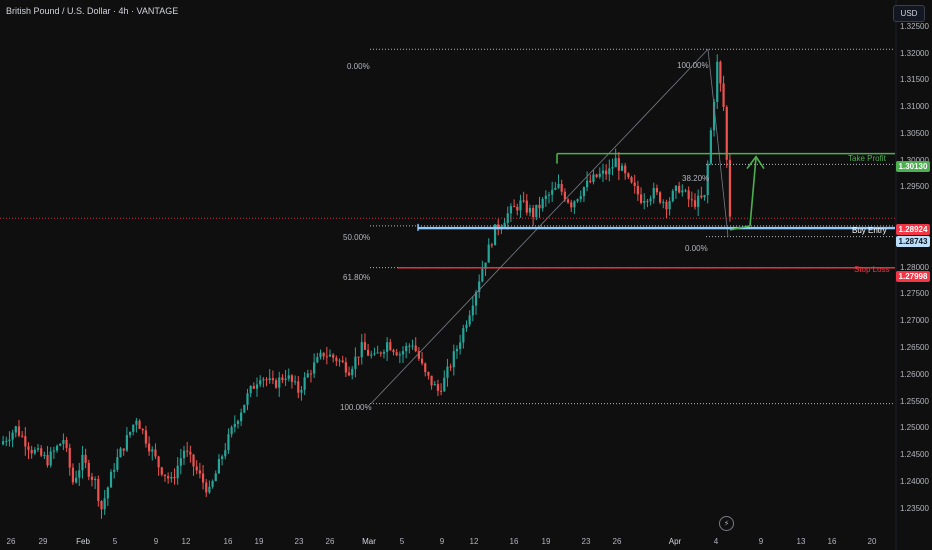  What do you see at coordinates (914, 428) in the screenshot?
I see `y-tick-label: 1.25000` at bounding box center [914, 428].